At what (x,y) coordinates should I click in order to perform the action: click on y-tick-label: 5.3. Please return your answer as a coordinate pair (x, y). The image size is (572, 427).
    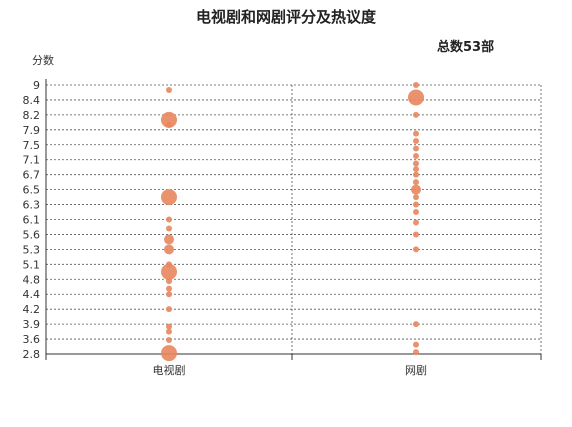
    Looking at the image, I should click on (32, 249).